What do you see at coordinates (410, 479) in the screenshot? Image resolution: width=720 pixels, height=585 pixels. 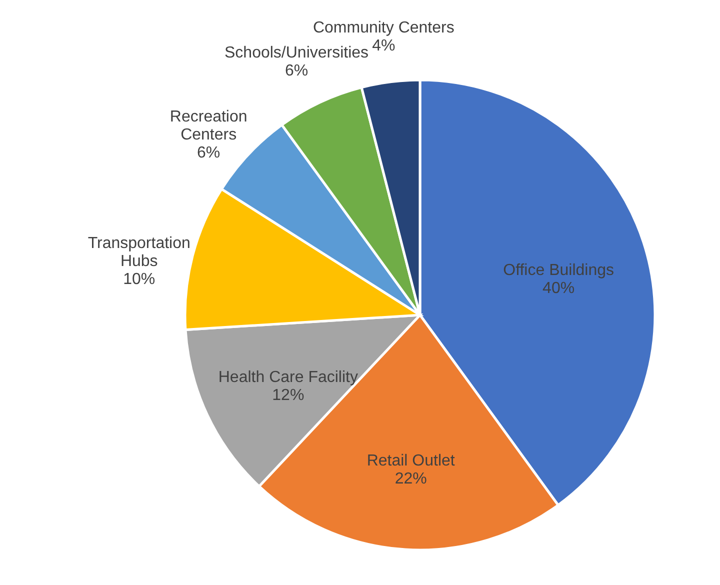 I see `data-label: 22%` at bounding box center [410, 479].